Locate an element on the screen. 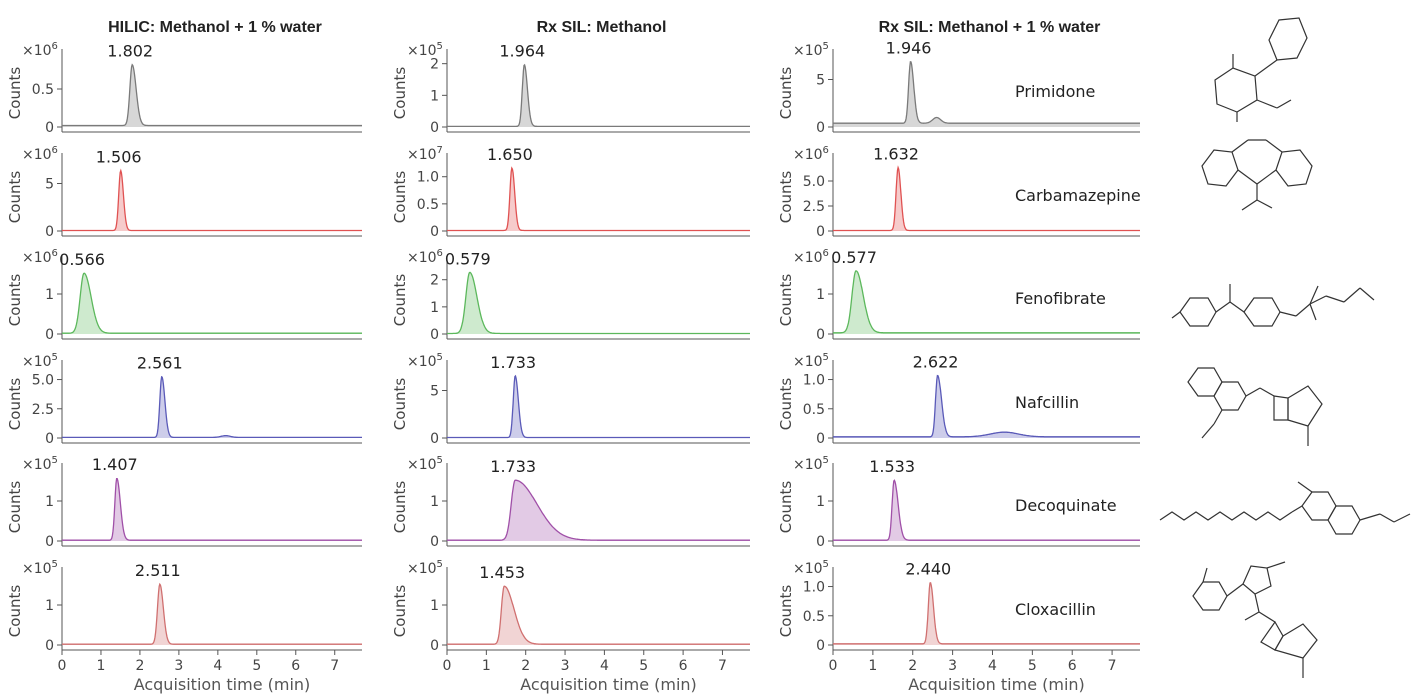 The image size is (1419, 694). panel-carbamazepine-0: 0 5 ×106 Counts 1.506 is located at coordinates (184, 192).